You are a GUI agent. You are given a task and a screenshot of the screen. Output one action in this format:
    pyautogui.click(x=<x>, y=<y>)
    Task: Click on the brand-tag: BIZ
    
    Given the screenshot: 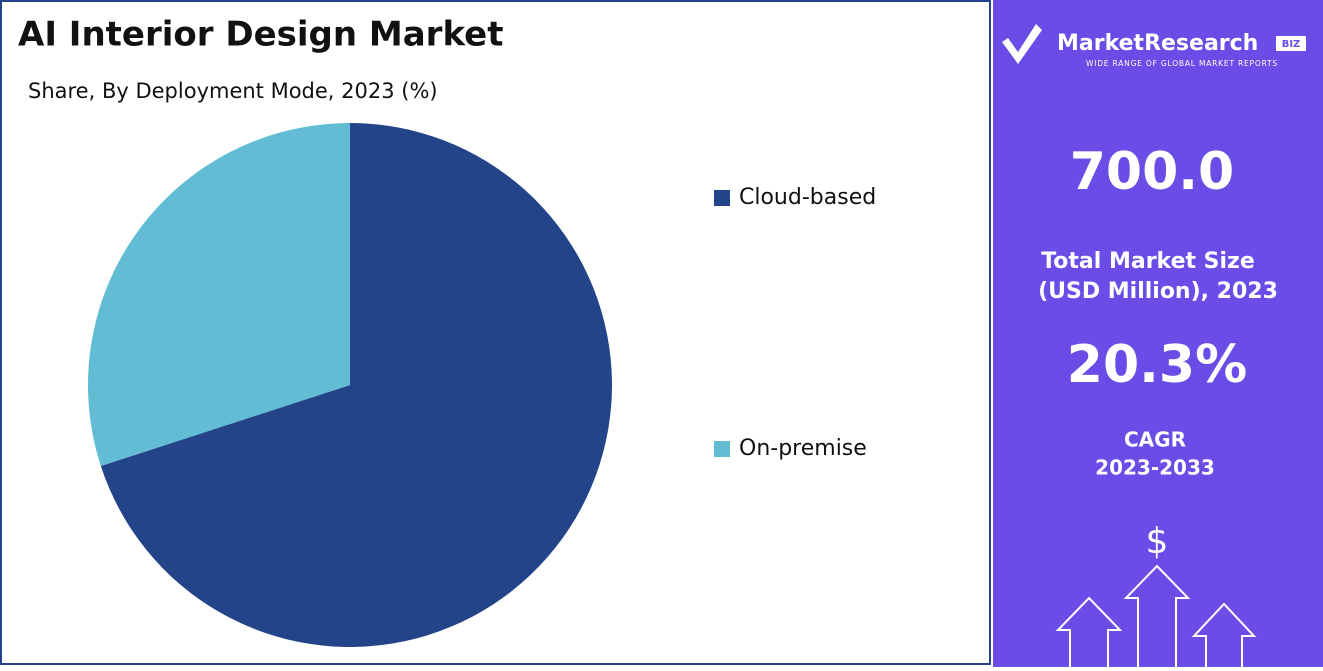 What is the action you would take?
    pyautogui.click(x=1291, y=44)
    